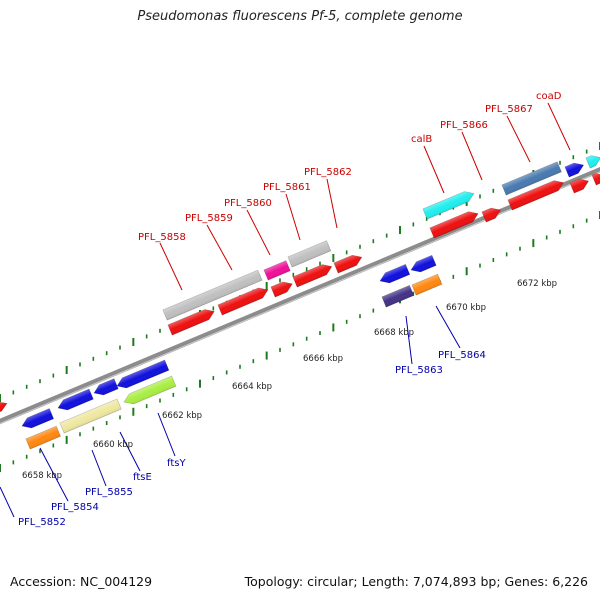  I want to click on gene-label: PFL_5866, so click(464, 125).